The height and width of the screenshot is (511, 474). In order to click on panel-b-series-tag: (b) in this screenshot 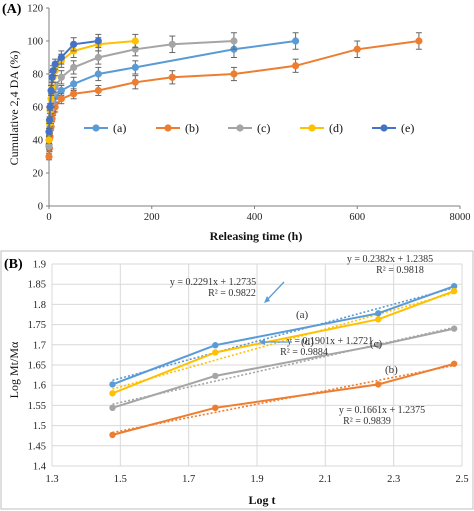, I will do `click(391, 370)`.